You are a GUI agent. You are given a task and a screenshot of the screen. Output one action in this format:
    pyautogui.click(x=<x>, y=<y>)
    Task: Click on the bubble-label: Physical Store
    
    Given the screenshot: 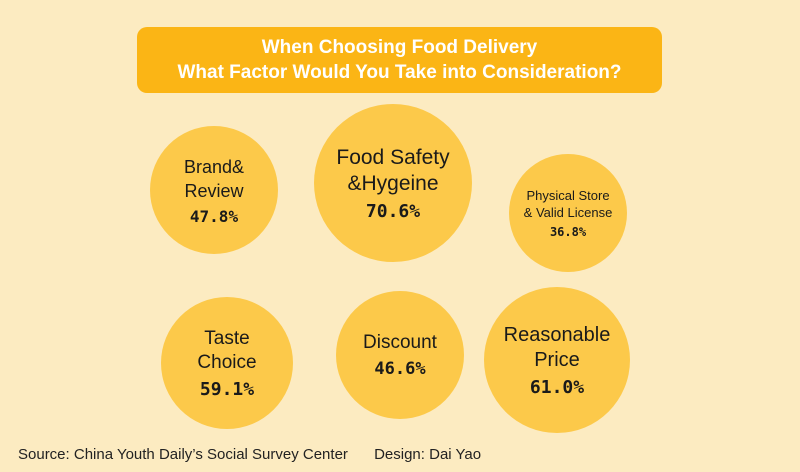 What is the action you would take?
    pyautogui.click(x=568, y=195)
    